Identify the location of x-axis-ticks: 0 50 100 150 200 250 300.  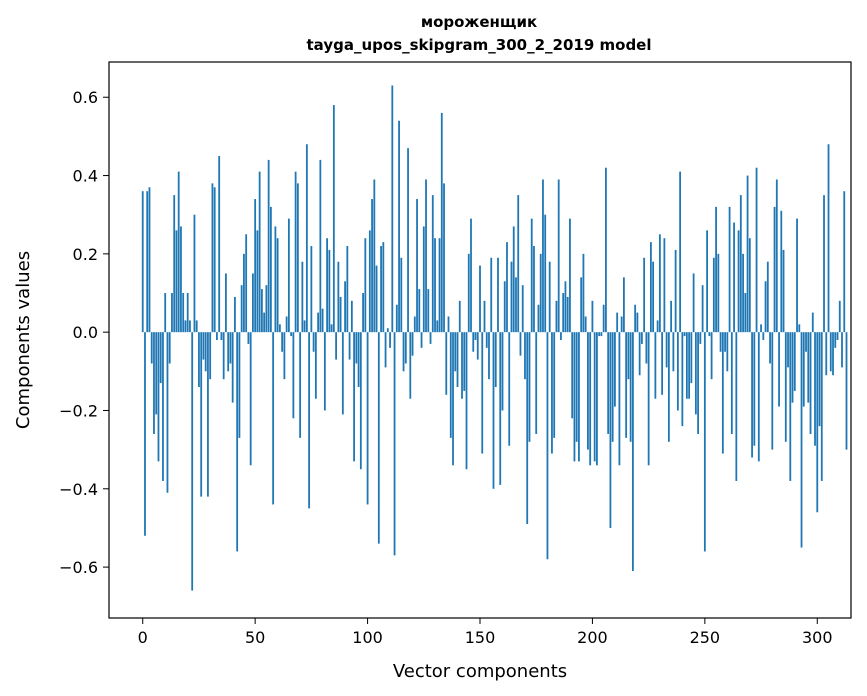
(485, 632).